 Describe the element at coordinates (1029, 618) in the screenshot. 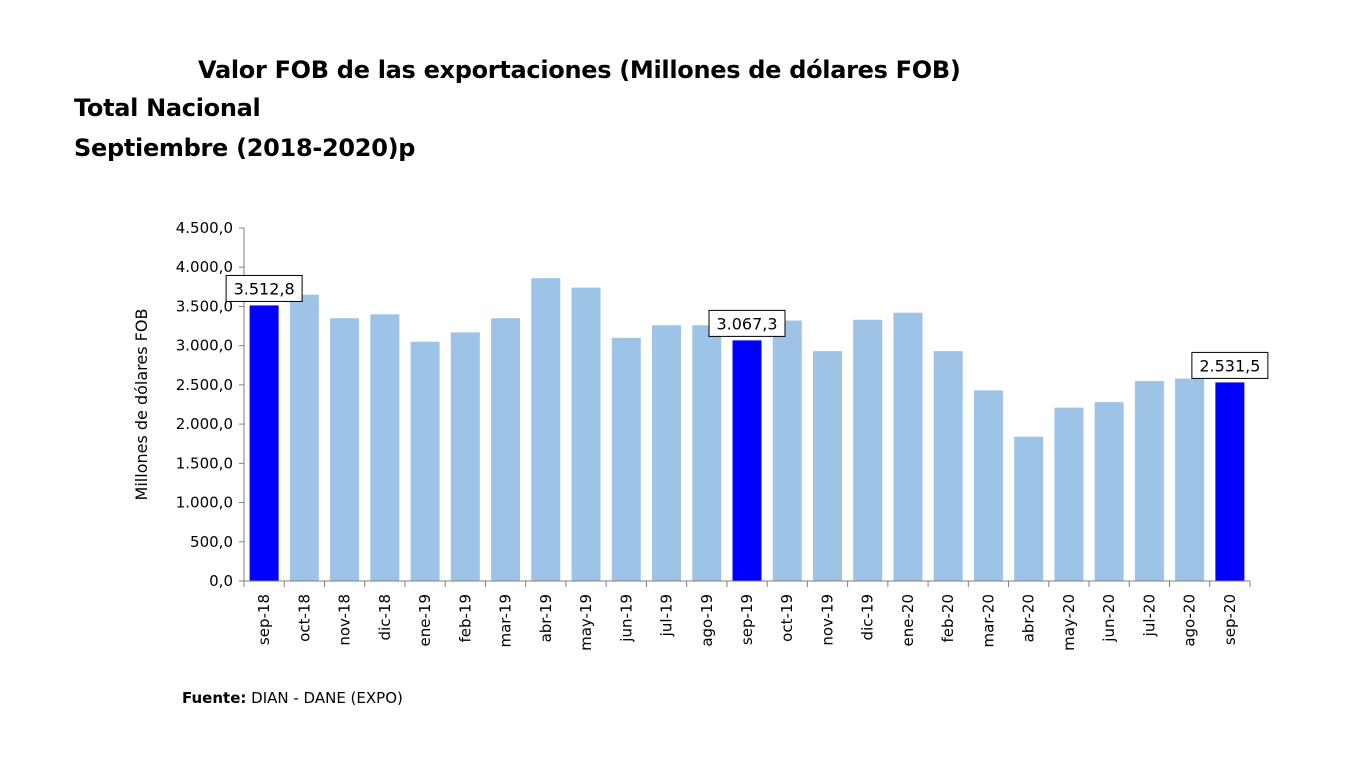

I see `x-tick-label: abr-20` at that location.